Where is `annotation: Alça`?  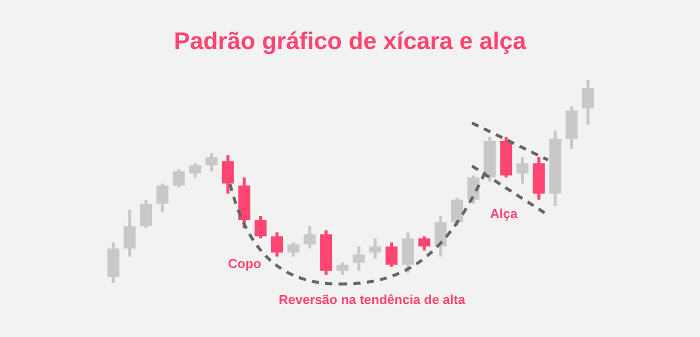
annotation: Alça is located at coordinates (504, 213).